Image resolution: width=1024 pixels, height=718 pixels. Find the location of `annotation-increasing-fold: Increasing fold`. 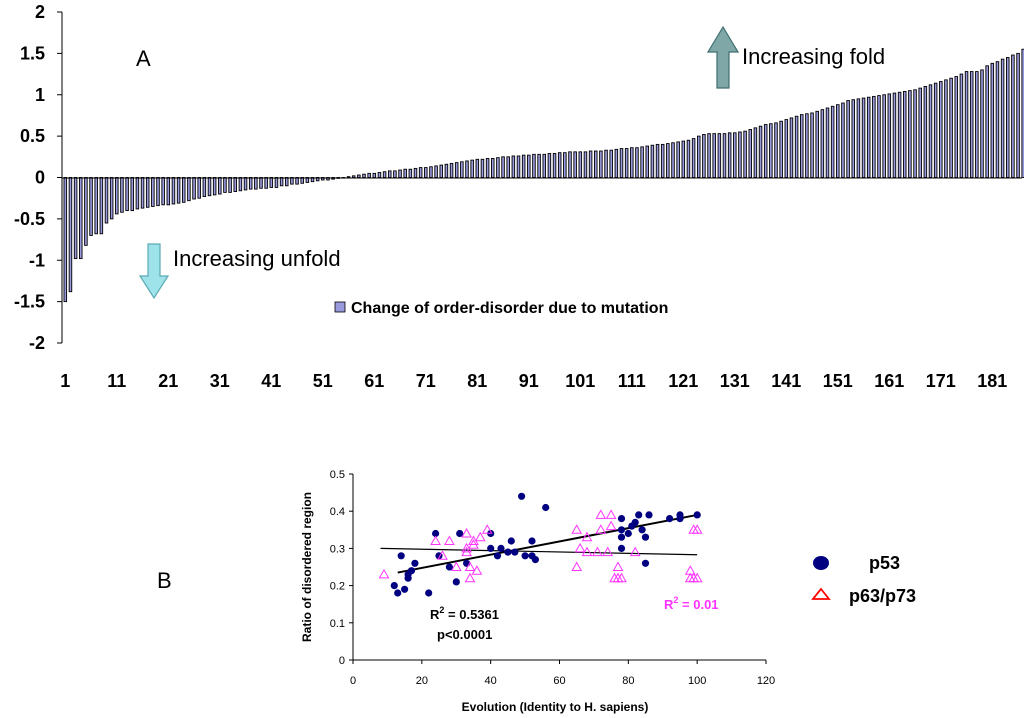

annotation-increasing-fold: Increasing fold is located at coordinates (813, 56).